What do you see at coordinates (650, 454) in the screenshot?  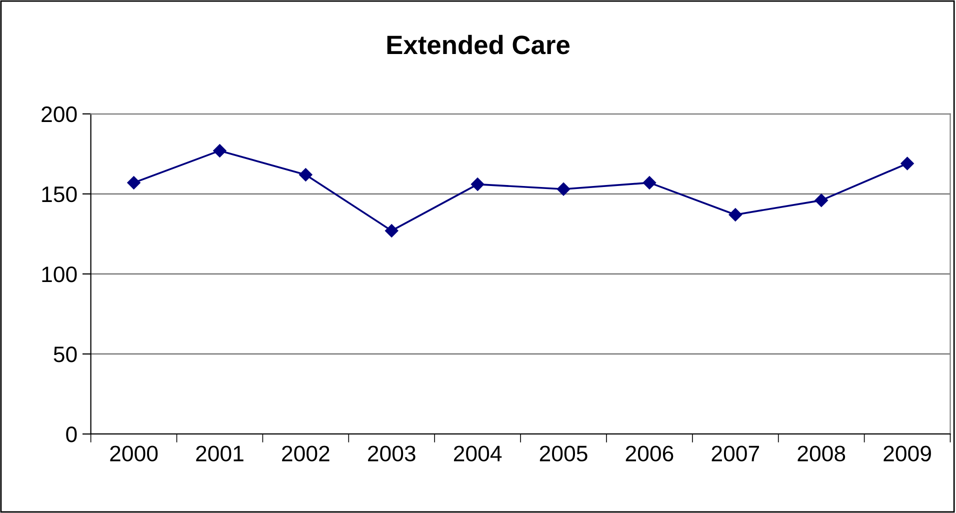 I see `x-tick-label: 2006` at bounding box center [650, 454].